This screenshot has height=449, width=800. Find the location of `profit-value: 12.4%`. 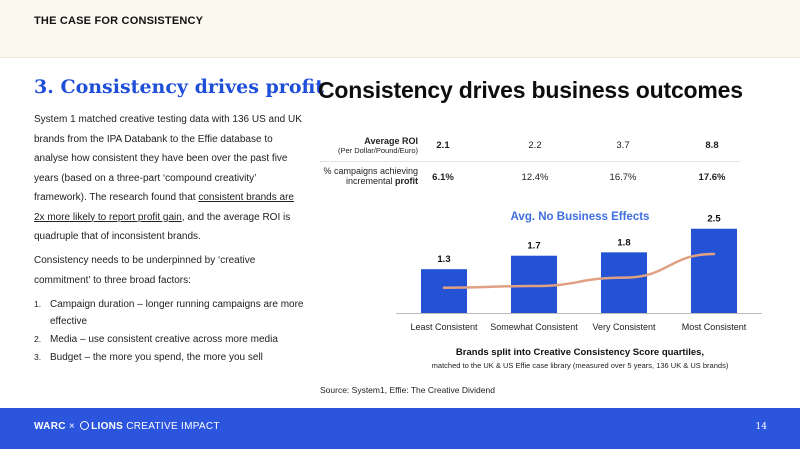

profit-value: 12.4% is located at coordinates (535, 177).